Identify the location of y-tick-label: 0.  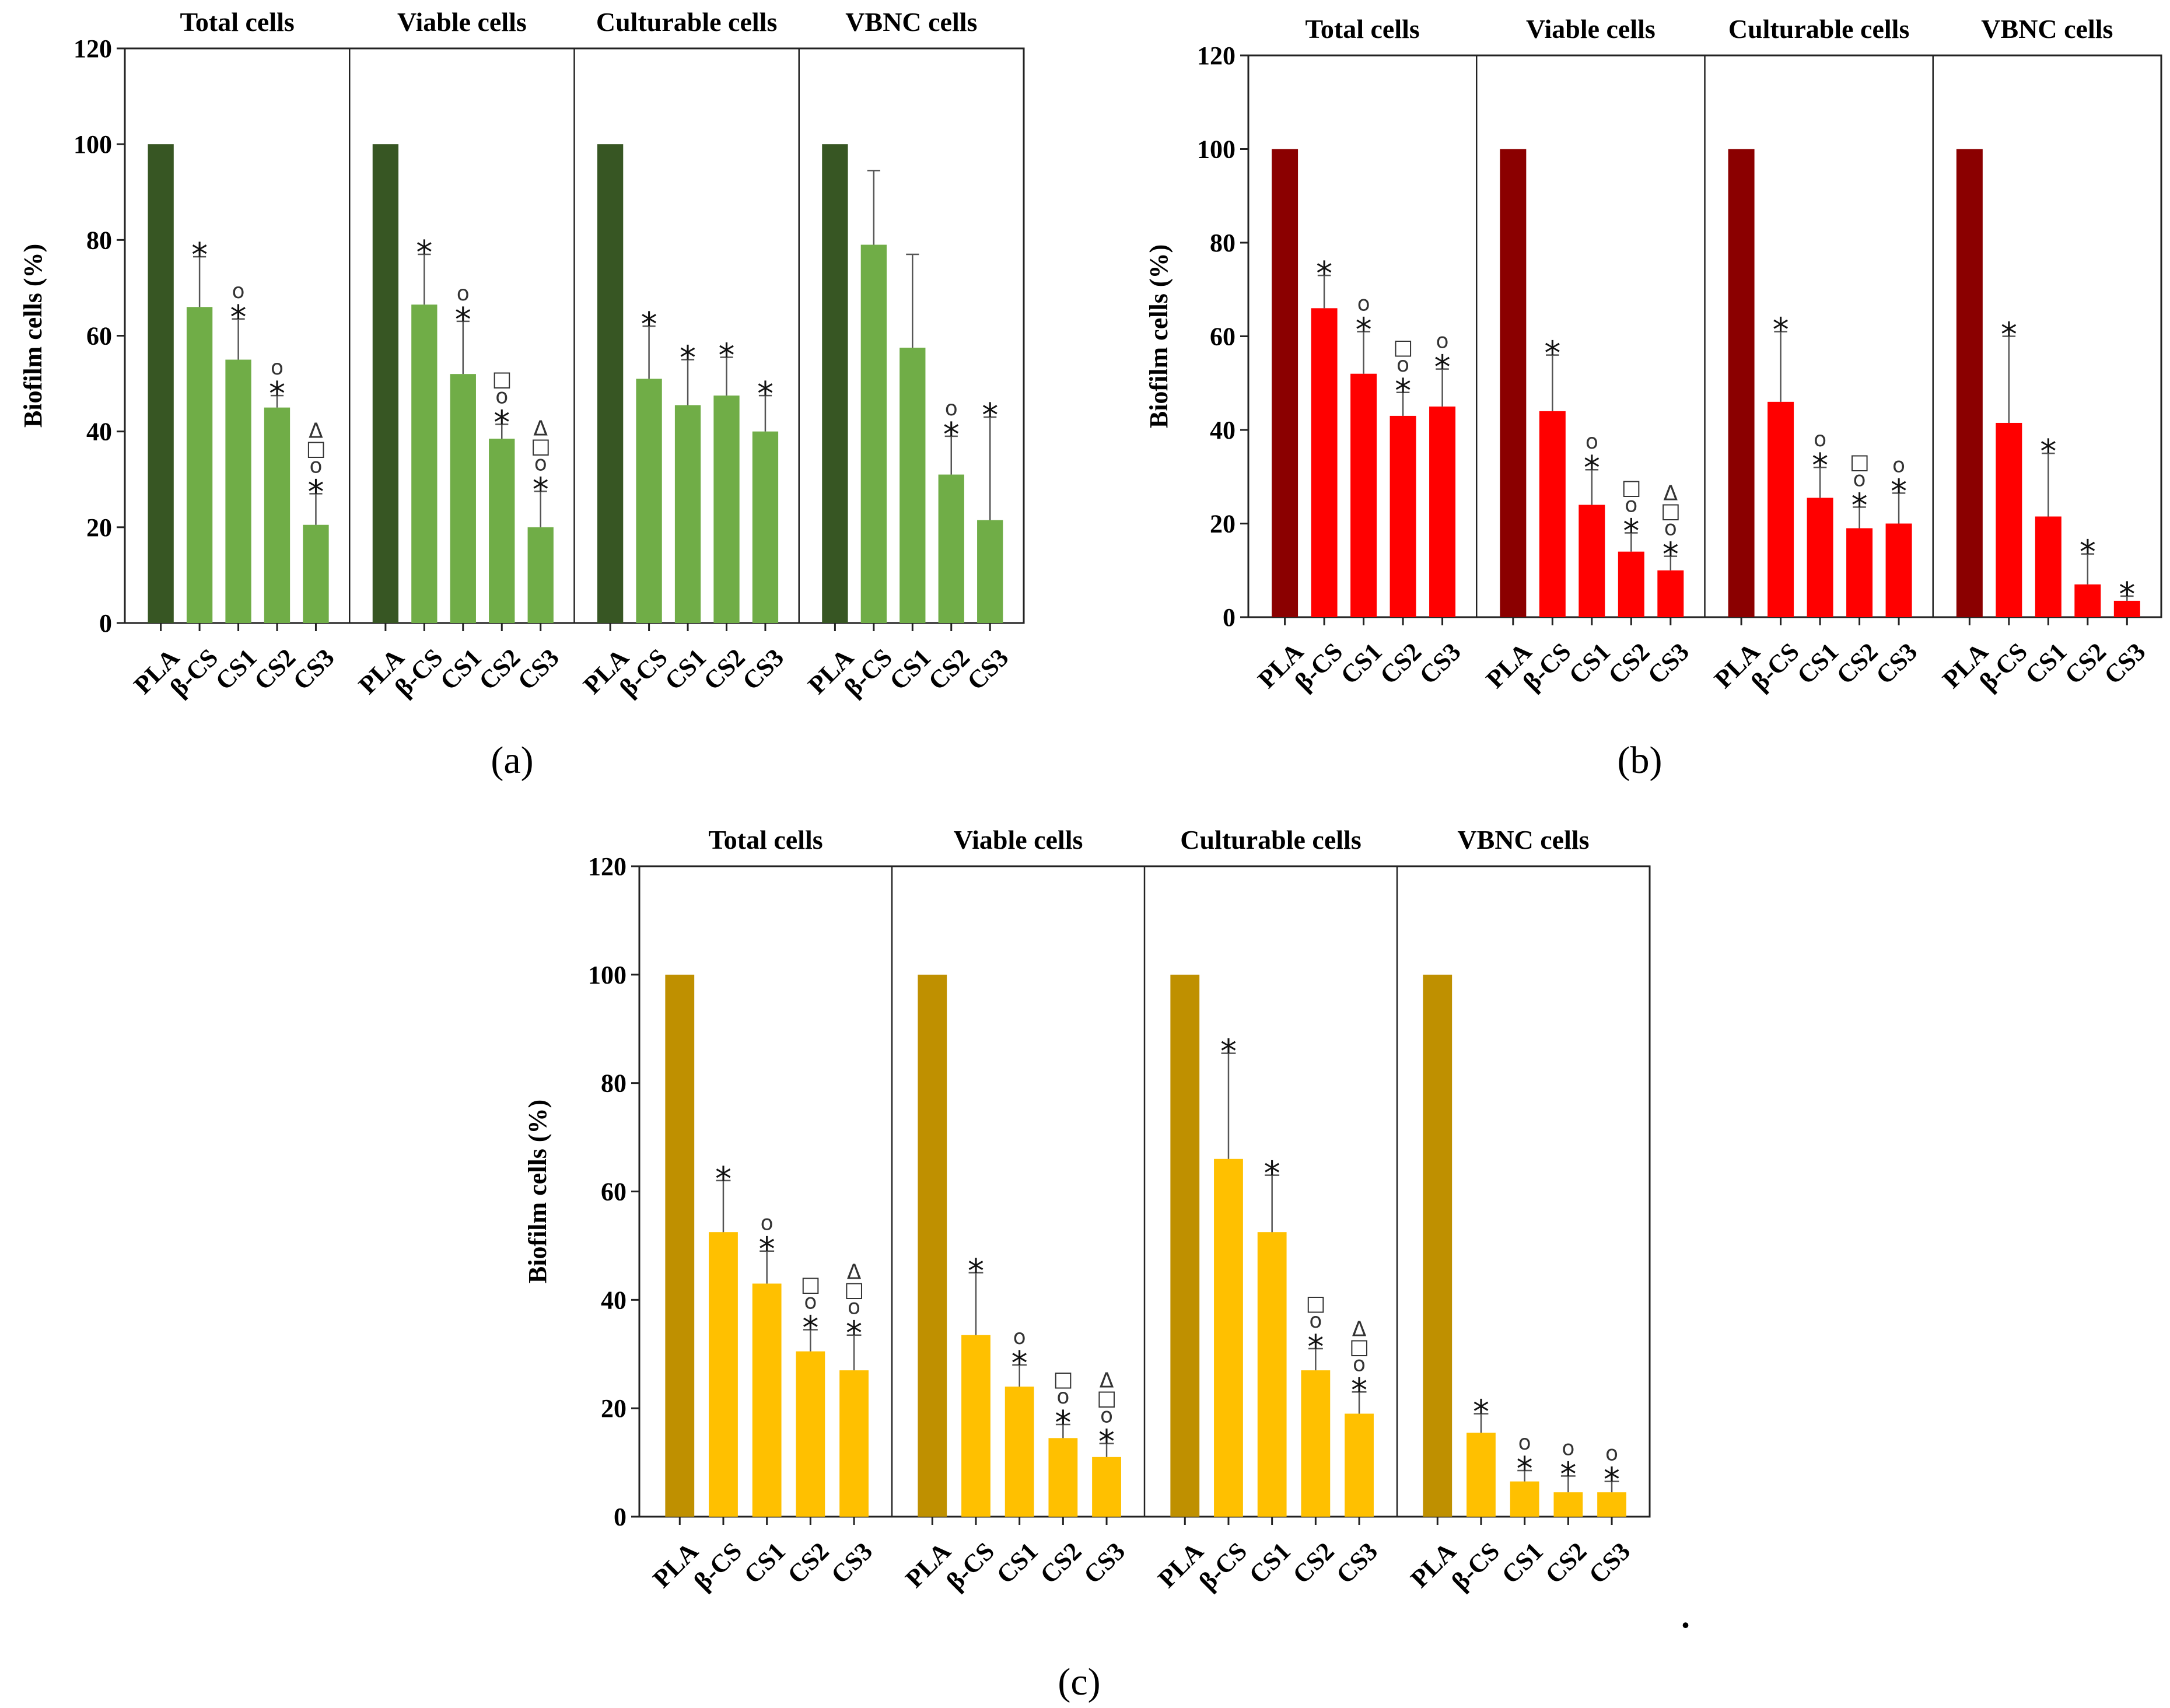
(620, 1517).